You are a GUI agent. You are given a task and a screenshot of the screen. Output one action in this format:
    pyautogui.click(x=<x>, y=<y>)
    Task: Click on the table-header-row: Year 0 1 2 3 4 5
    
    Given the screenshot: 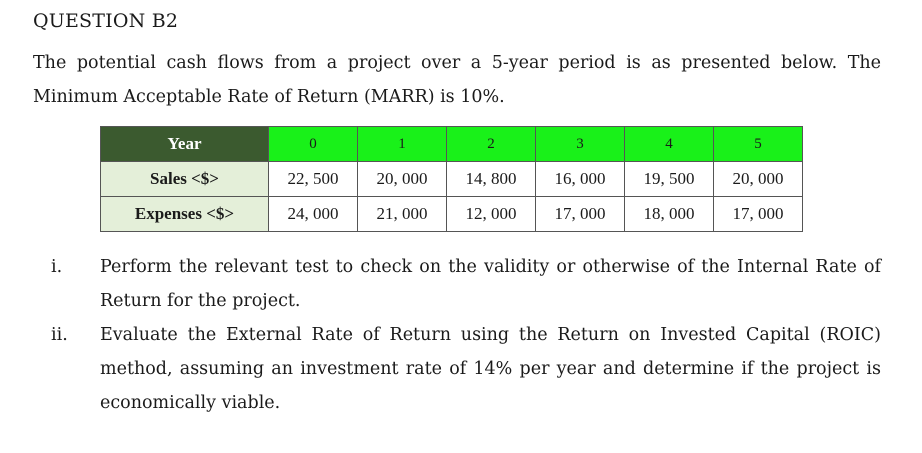 What is the action you would take?
    pyautogui.click(x=451, y=144)
    